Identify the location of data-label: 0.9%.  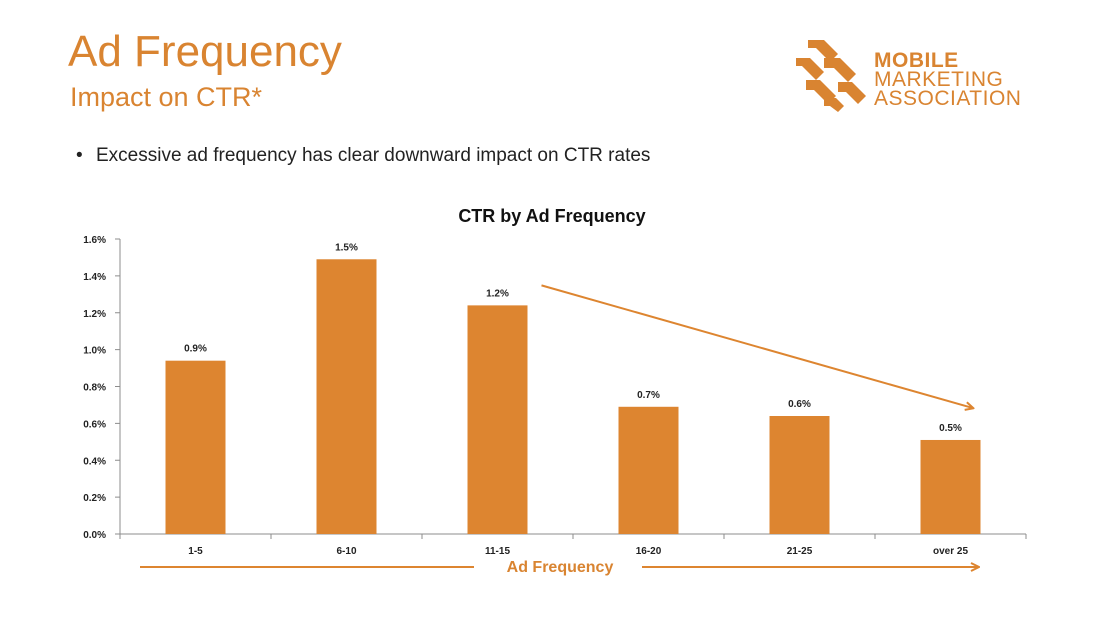
(195, 349).